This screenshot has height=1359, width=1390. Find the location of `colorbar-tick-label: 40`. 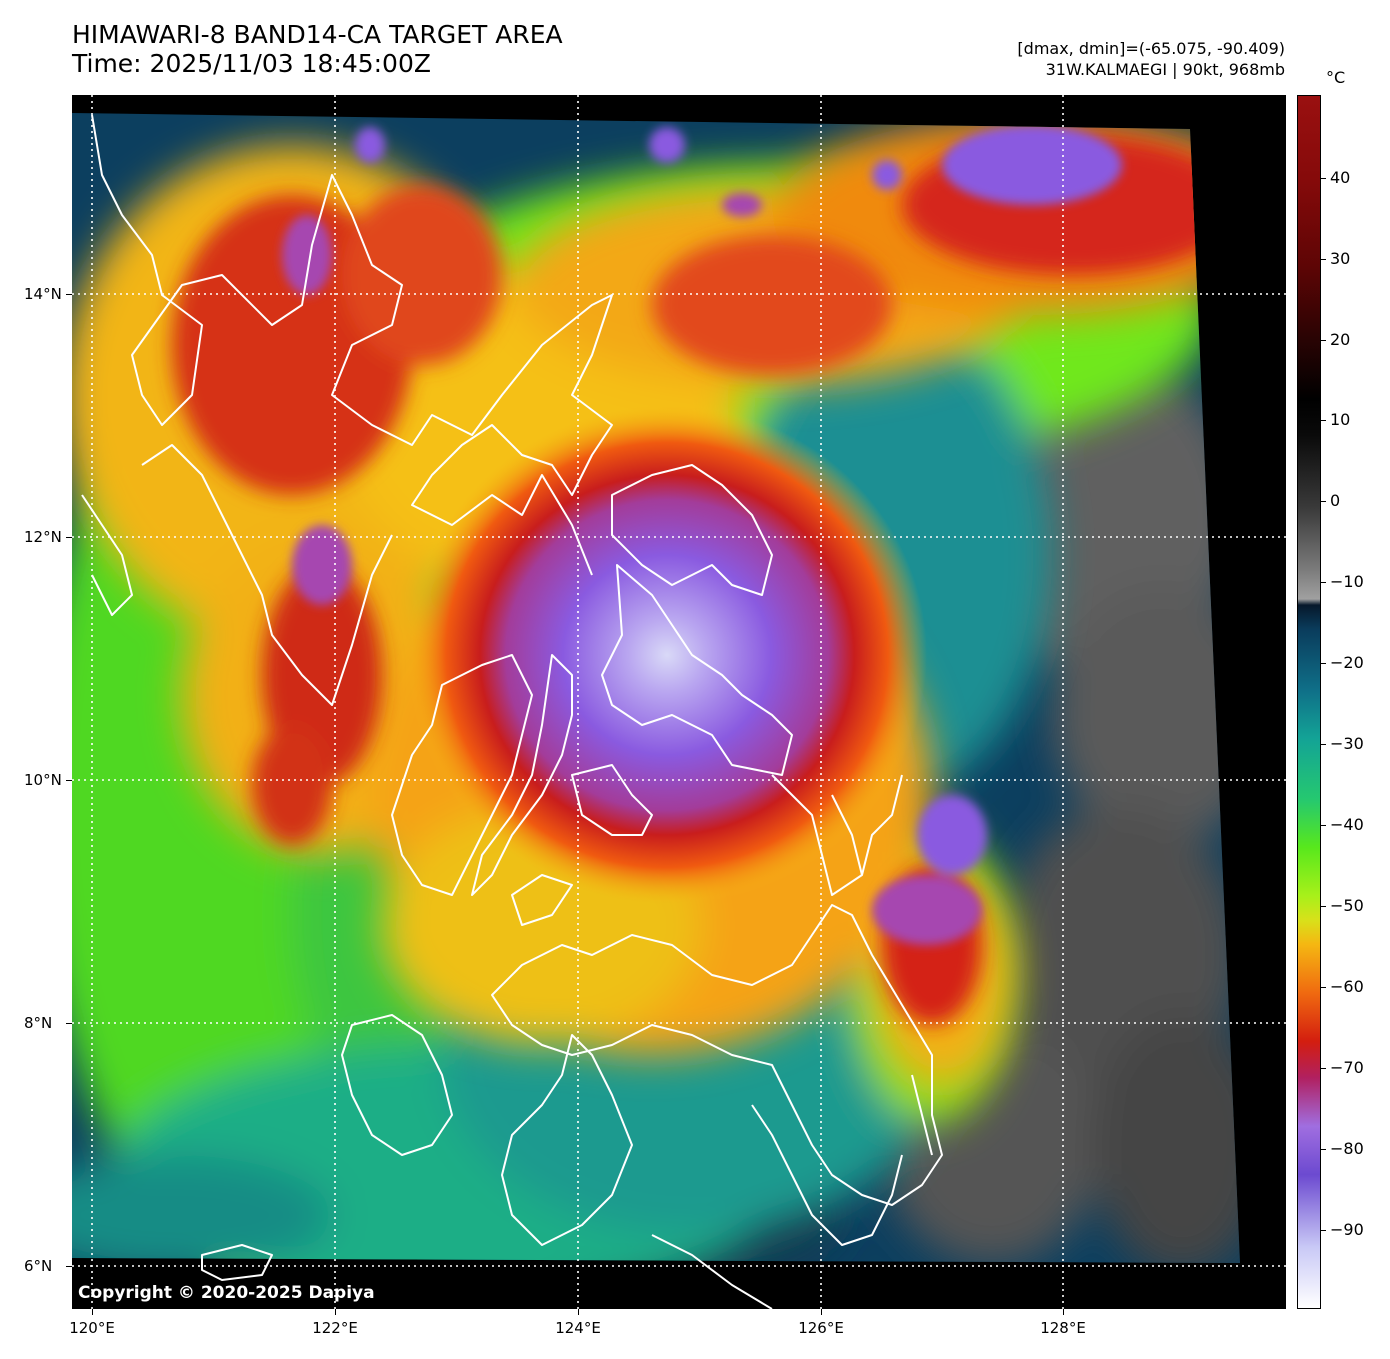

colorbar-tick-label: 40 is located at coordinates (1340, 177).